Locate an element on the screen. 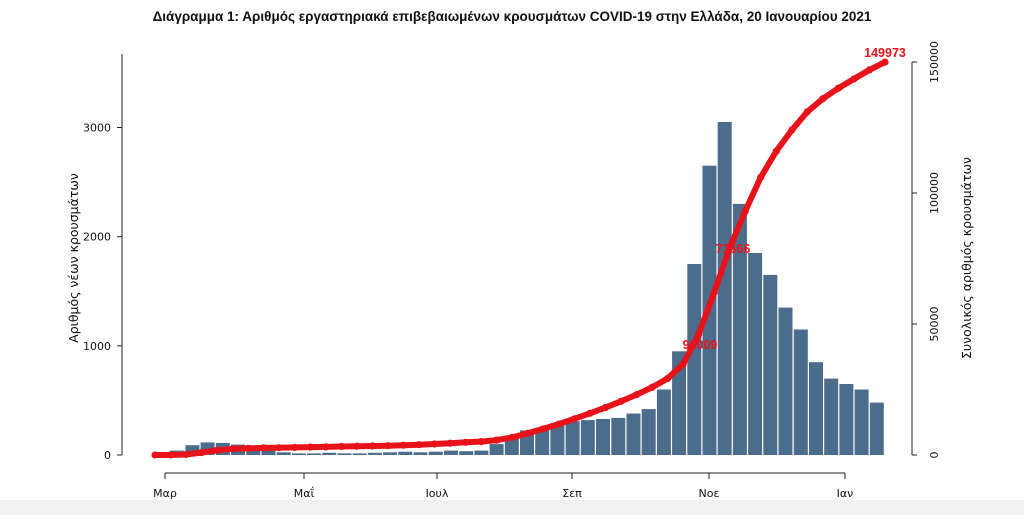 This screenshot has height=515, width=1024. y-tick-label-left: 2000 is located at coordinates (97, 237).